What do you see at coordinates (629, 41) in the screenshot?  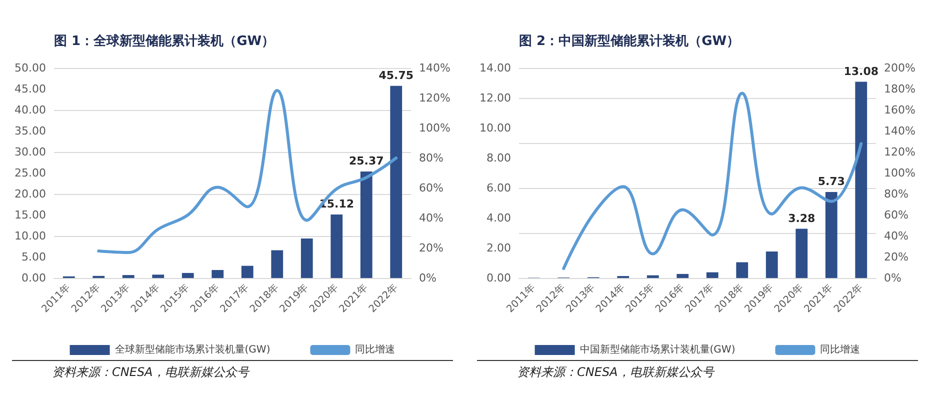 I see `chart-title: 图 2：中国新型储能累计装机（GW）` at bounding box center [629, 41].